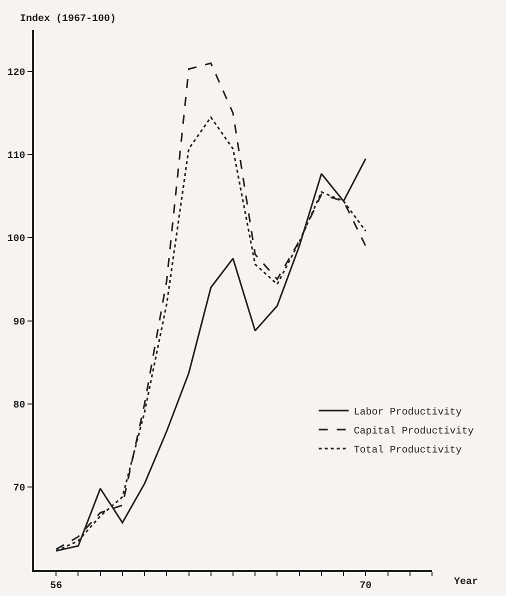 The width and height of the screenshot is (506, 596). What do you see at coordinates (408, 450) in the screenshot?
I see `legend-label: Total Productivity` at bounding box center [408, 450].